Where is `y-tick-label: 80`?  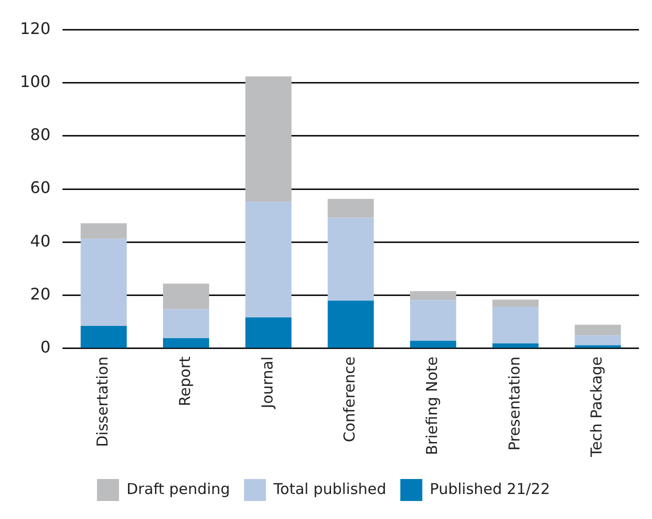
y-tick-label: 80 is located at coordinates (40, 134).